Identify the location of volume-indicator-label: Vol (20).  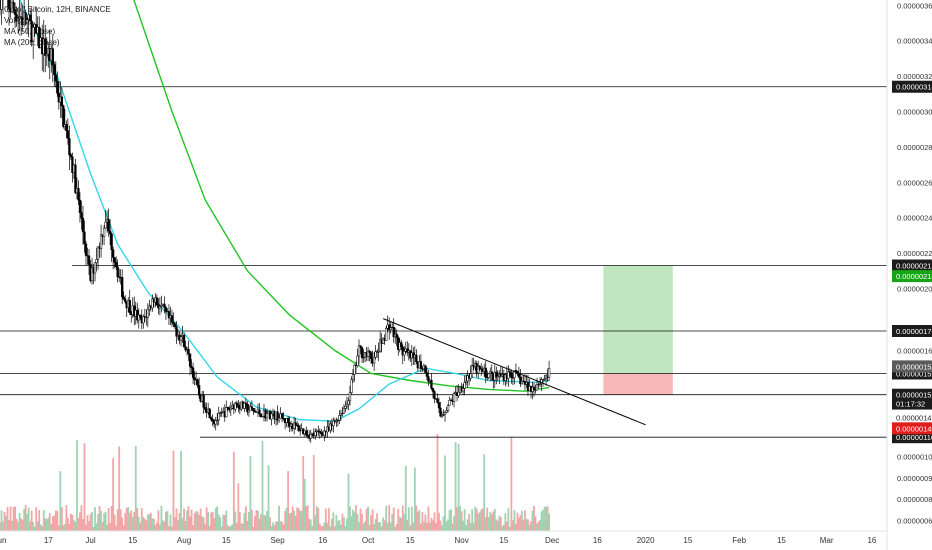
(18, 20).